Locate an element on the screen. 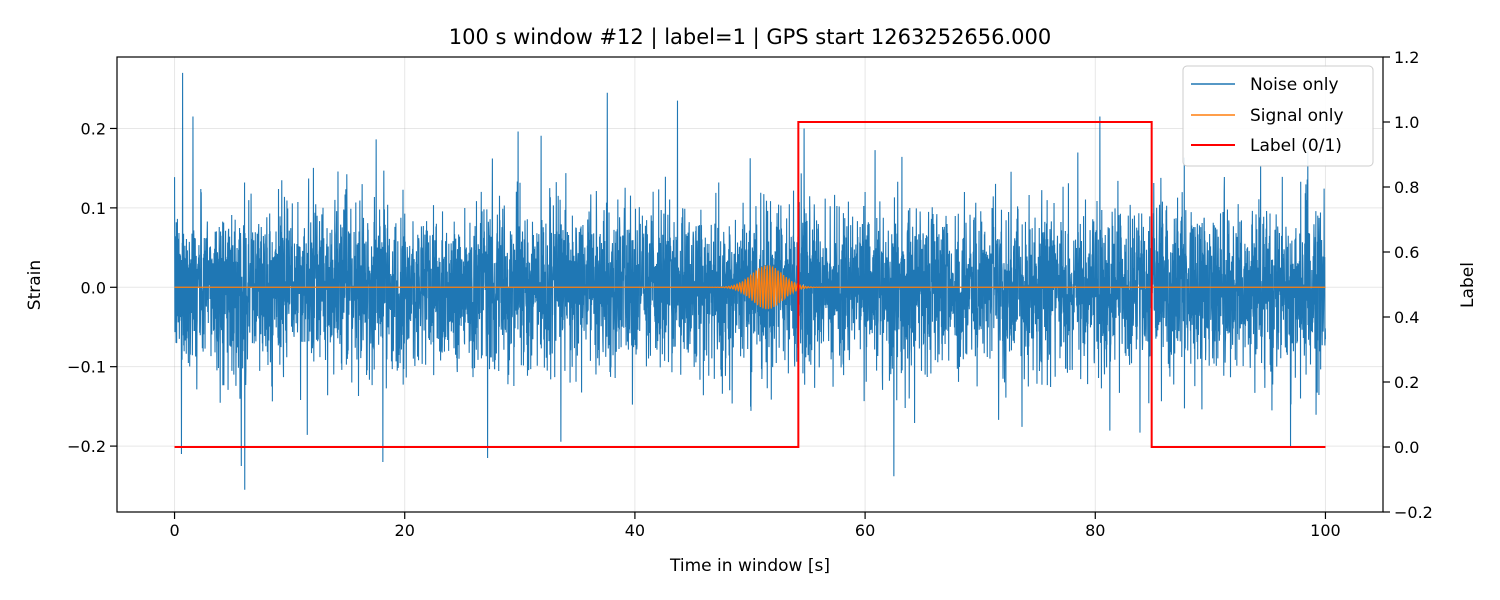 This screenshot has width=1500, height=600. y2-tick-label: 0.0 is located at coordinates (1406, 447).